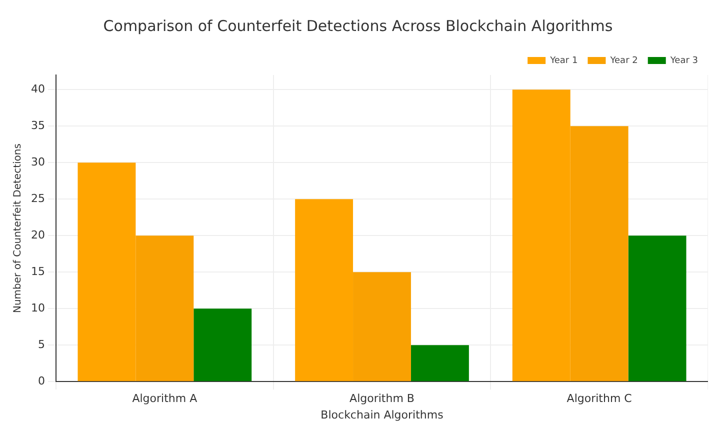 The height and width of the screenshot is (430, 717). Describe the element at coordinates (18, 229) in the screenshot. I see `y-axis-title: Number of Counterfeit Detections` at that location.